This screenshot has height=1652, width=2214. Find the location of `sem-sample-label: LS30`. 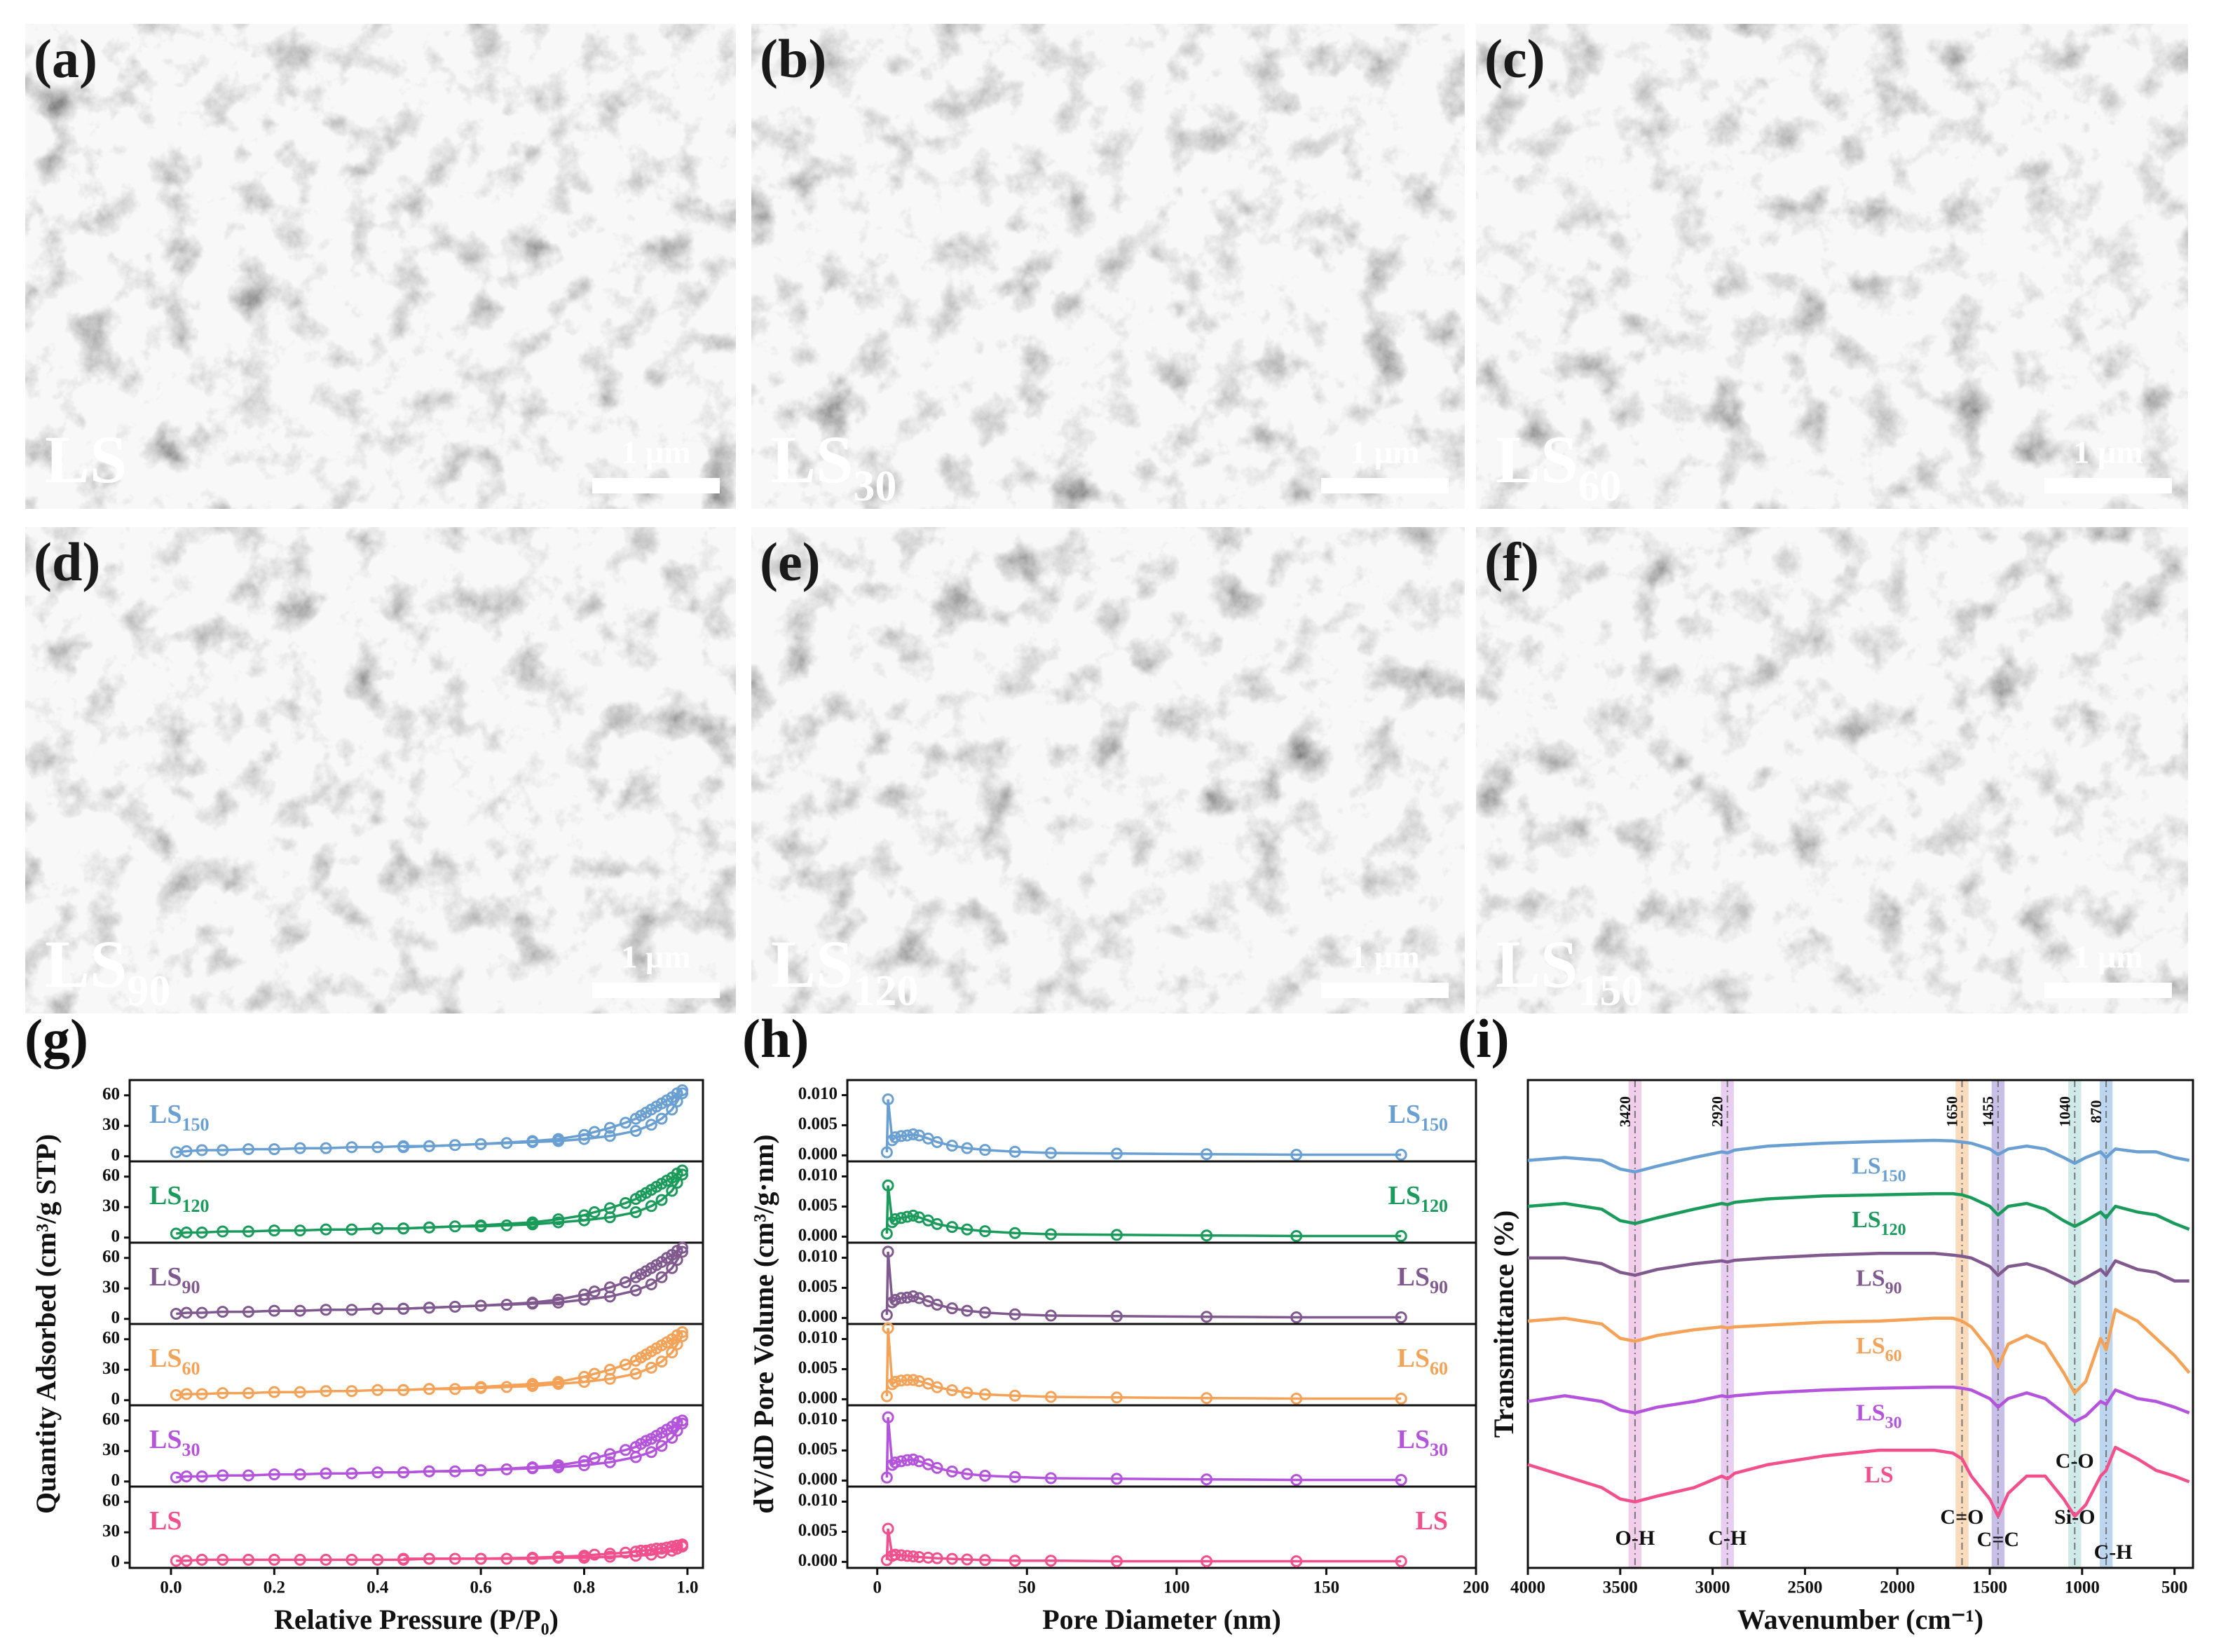

sem-sample-label: LS30 is located at coordinates (833, 466).